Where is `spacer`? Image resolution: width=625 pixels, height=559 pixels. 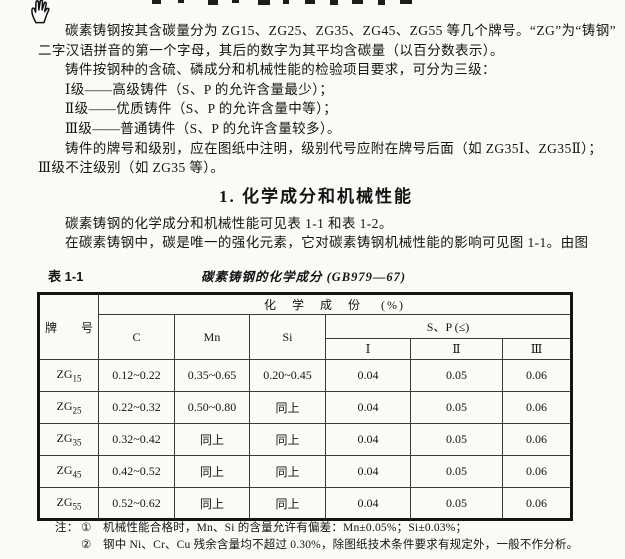 spacer is located at coordinates (68, 545).